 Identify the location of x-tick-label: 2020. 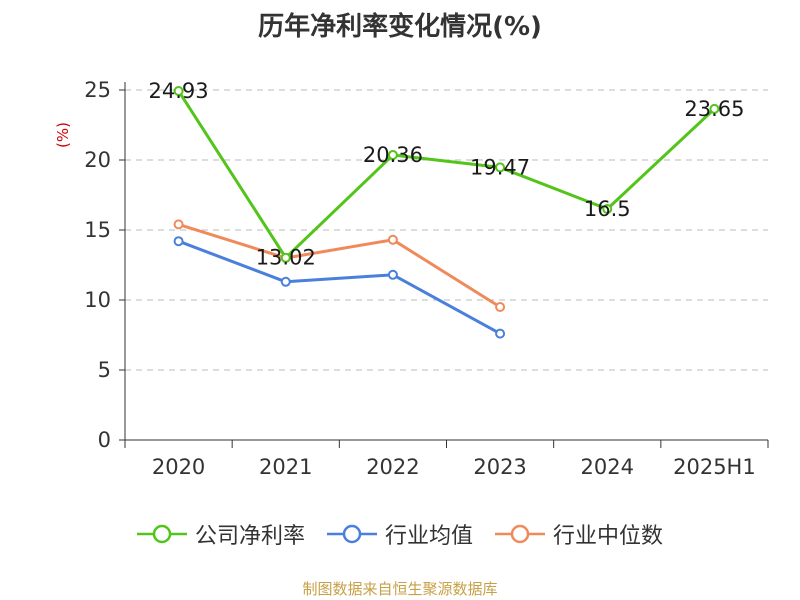
(178, 467).